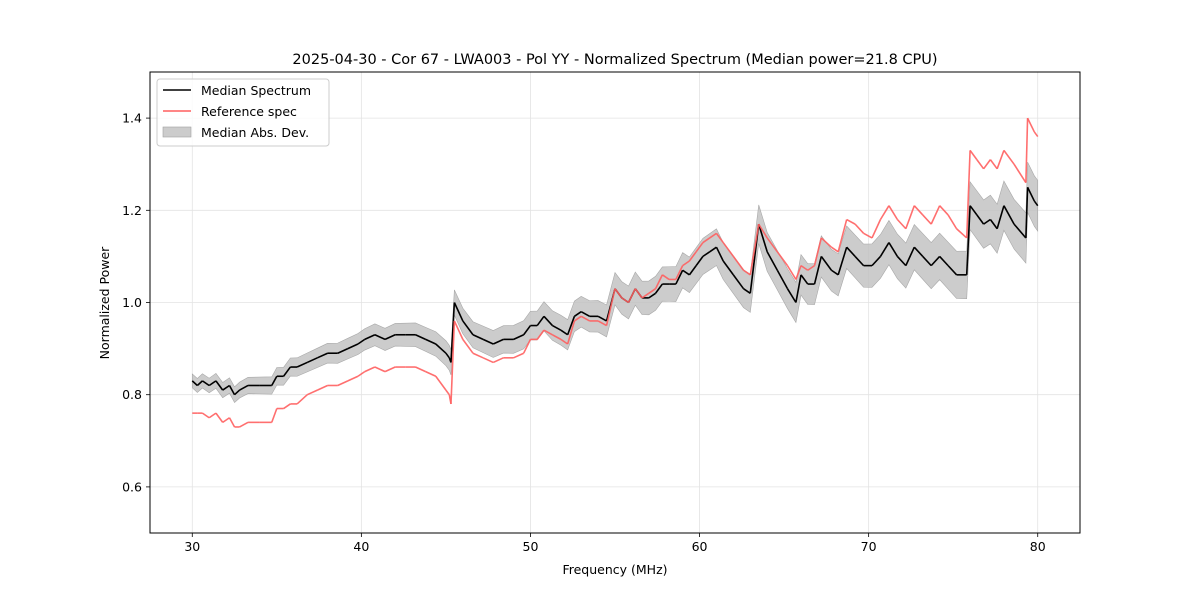  I want to click on y-tick-label: 1.2, so click(132, 210).